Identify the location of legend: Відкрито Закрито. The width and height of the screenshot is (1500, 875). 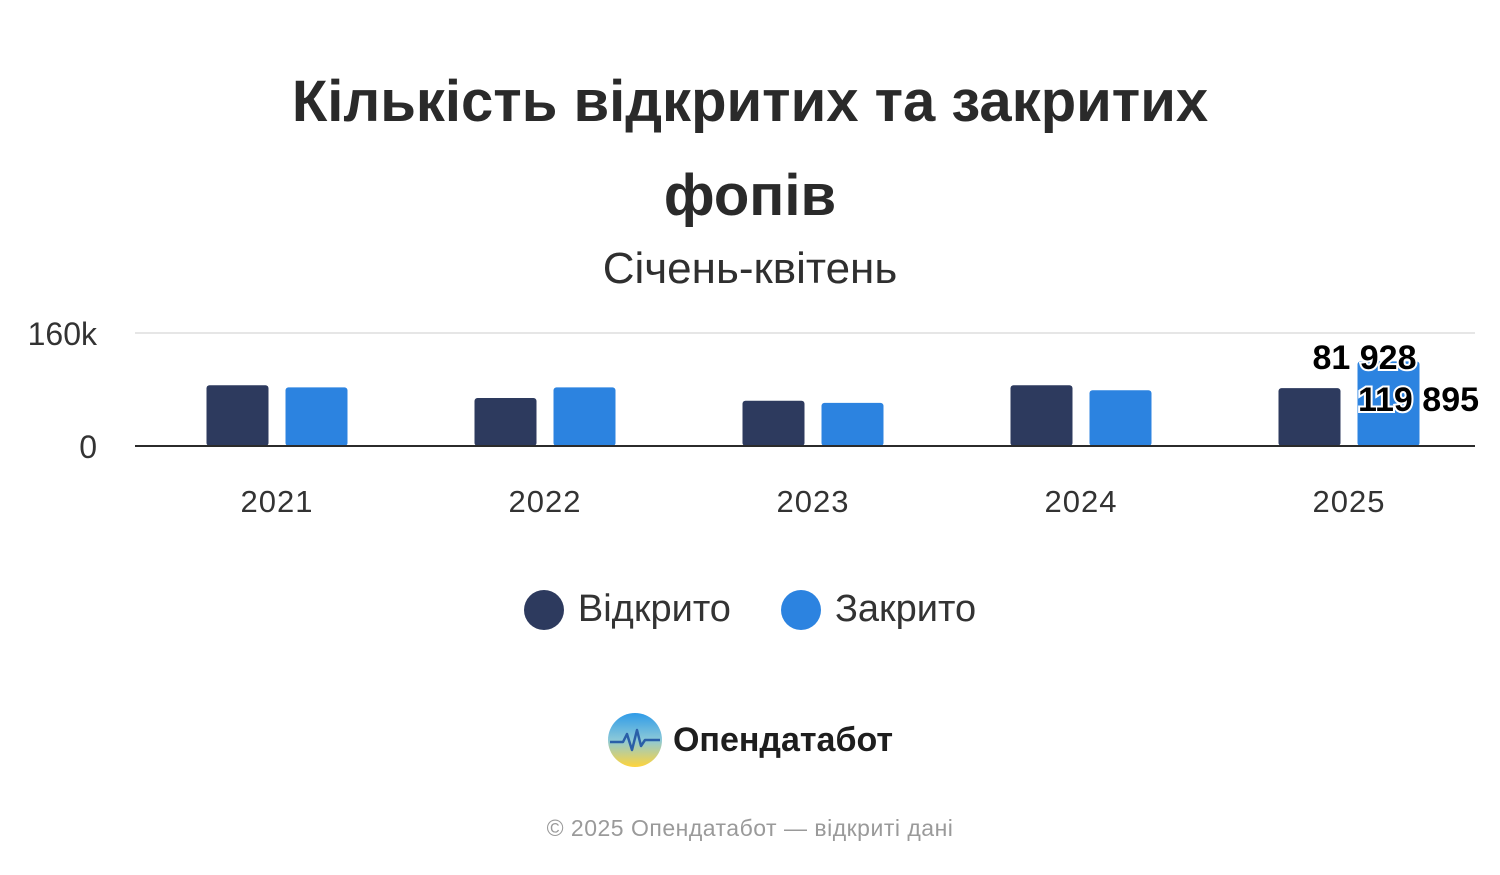
(750, 609).